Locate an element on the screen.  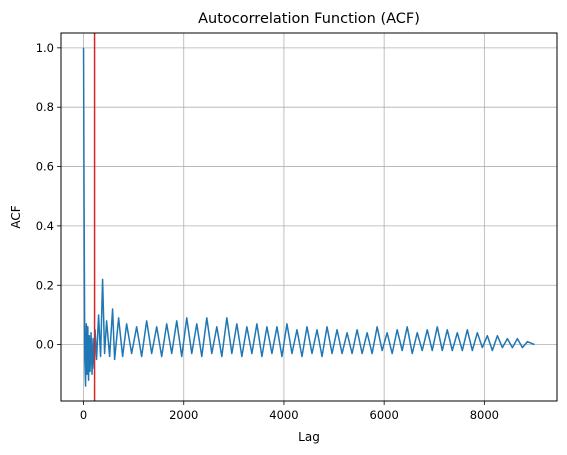
y-tick-label: 0.4 is located at coordinates (45, 226).